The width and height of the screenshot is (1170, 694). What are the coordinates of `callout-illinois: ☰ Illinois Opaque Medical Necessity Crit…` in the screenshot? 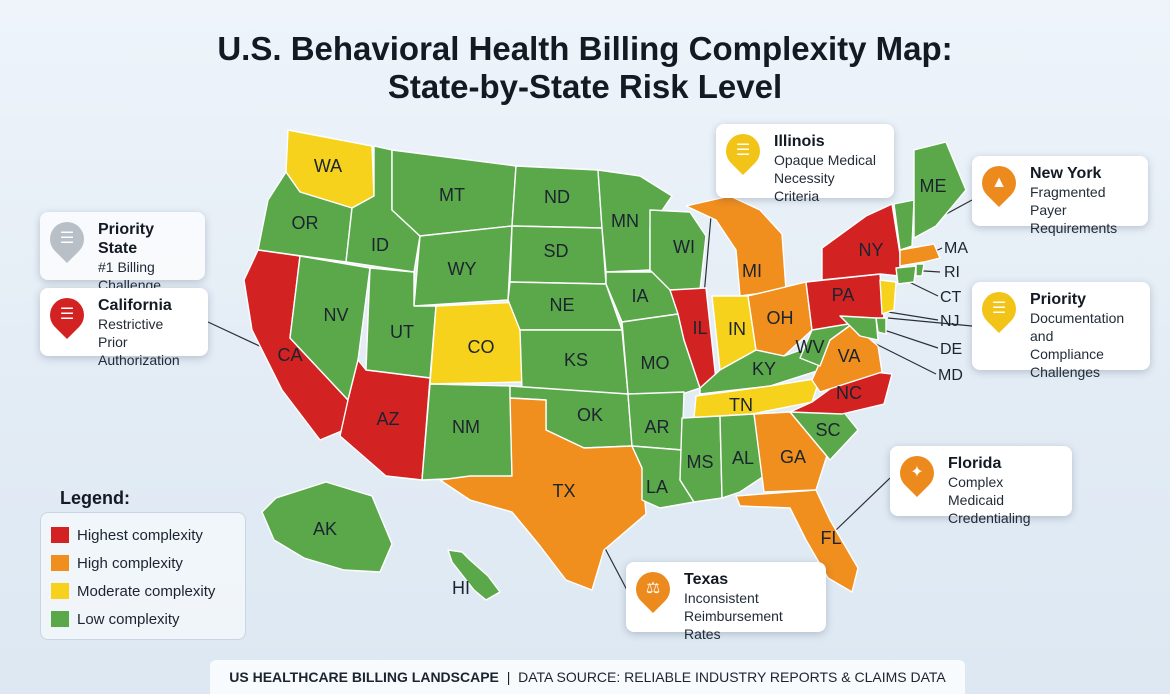 It's located at (805, 164).